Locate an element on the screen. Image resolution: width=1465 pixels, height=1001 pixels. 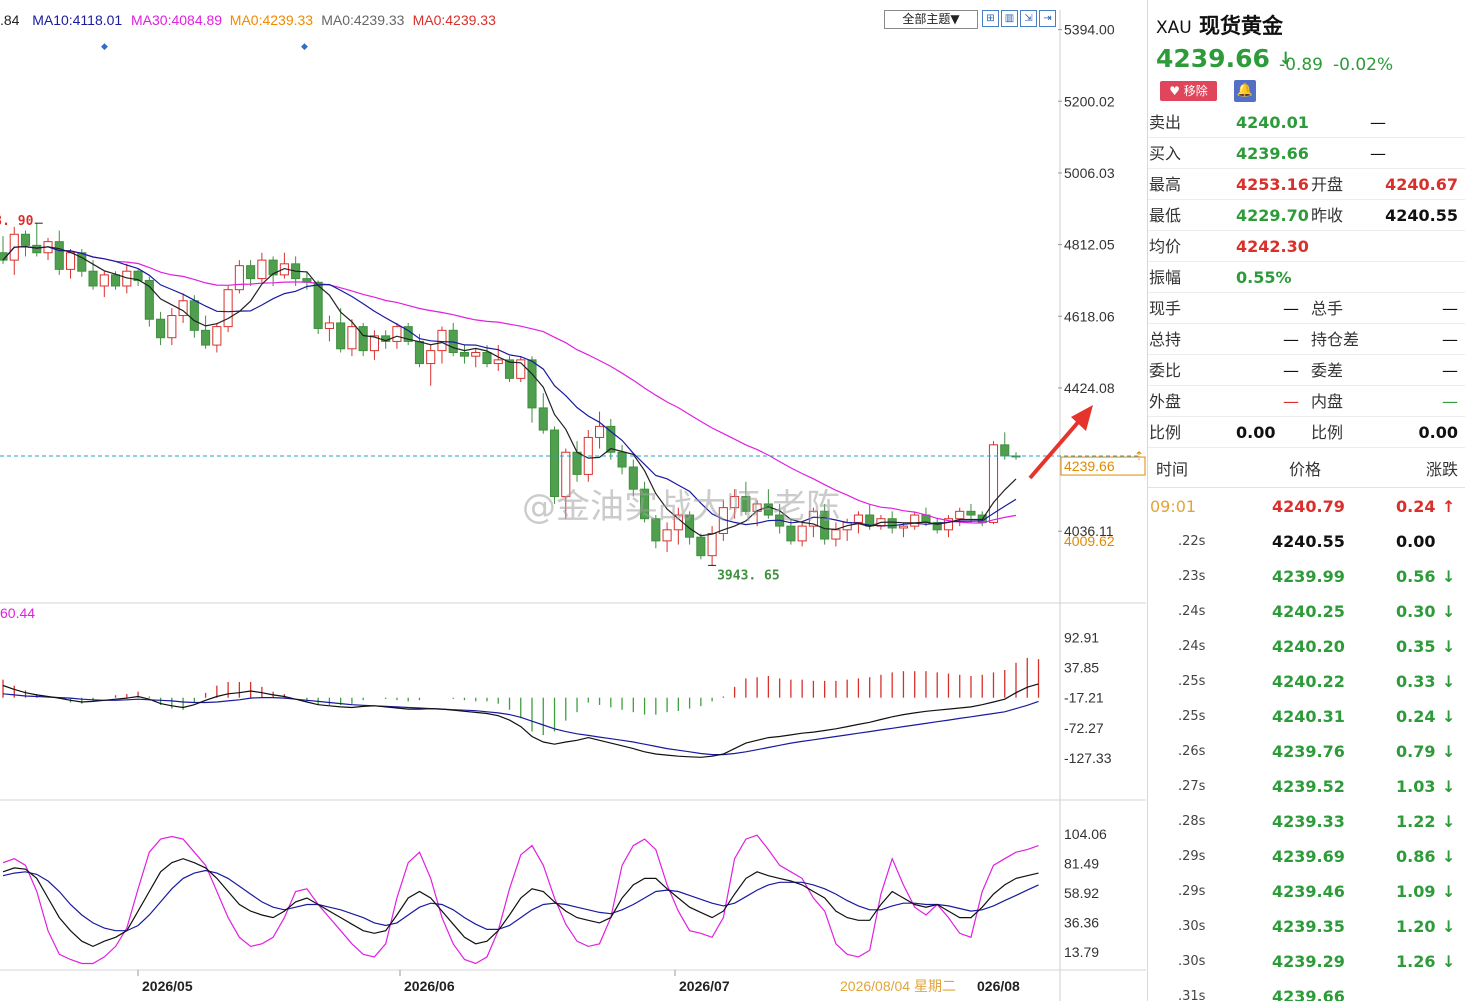
quote-value: 4240.01 is located at coordinates (1272, 122).